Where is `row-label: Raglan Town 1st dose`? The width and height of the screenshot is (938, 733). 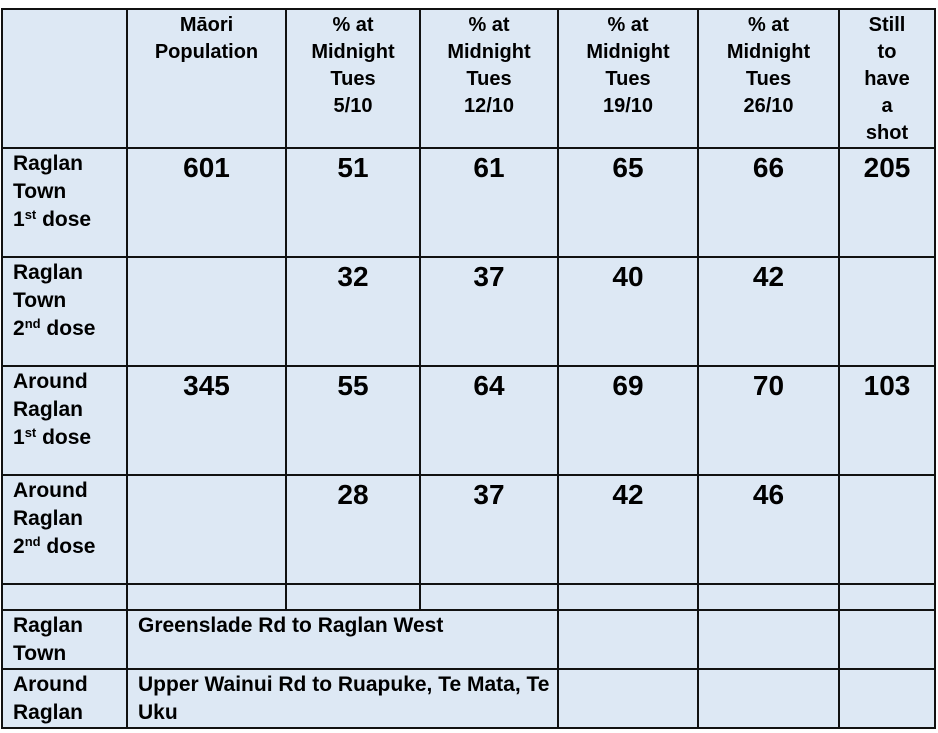 row-label: Raglan Town 1st dose is located at coordinates (64, 202).